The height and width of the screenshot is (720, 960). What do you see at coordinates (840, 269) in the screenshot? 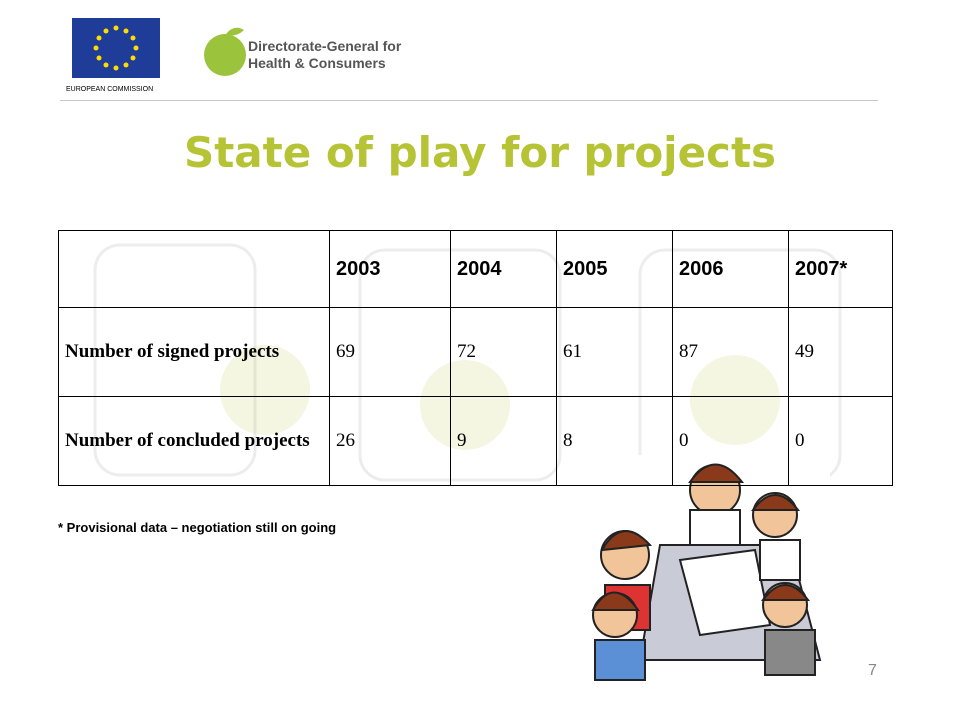
I see `column-header: 2007*` at bounding box center [840, 269].